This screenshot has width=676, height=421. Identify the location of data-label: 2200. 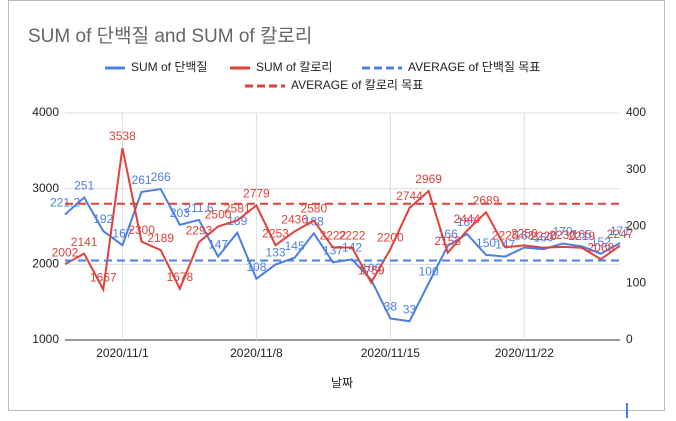
(390, 237).